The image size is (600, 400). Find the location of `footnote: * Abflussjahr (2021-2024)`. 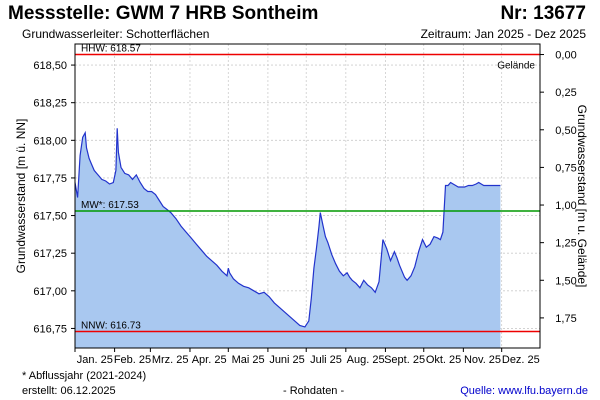

footnote: * Abflussjahr (2021-2024) is located at coordinates (84, 376).